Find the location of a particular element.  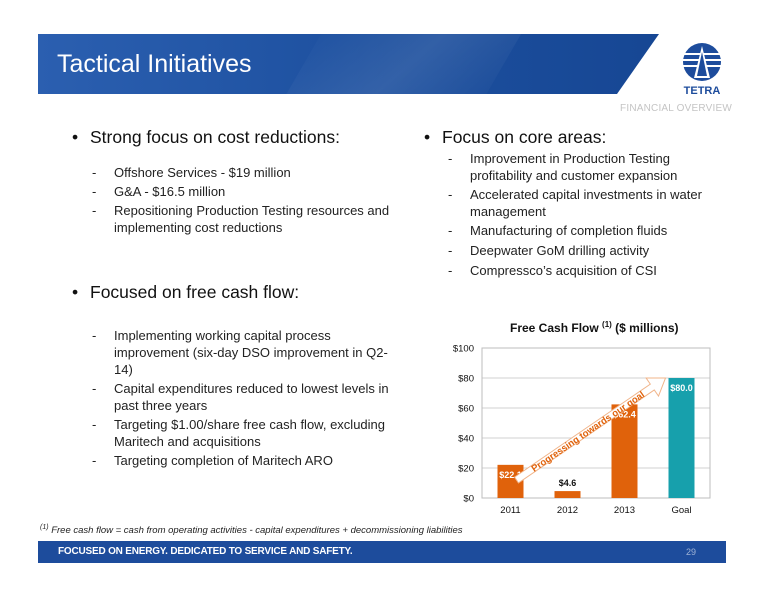

y-tick-label: $40 is located at coordinates (466, 439).